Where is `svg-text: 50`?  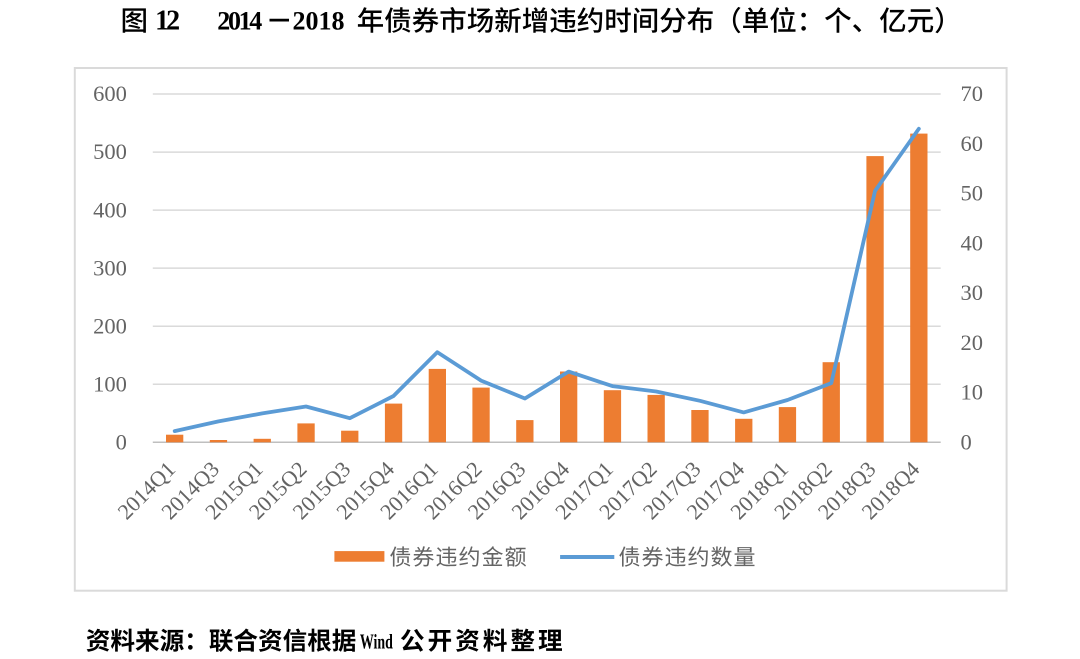
svg-text: 50 is located at coordinates (972, 193).